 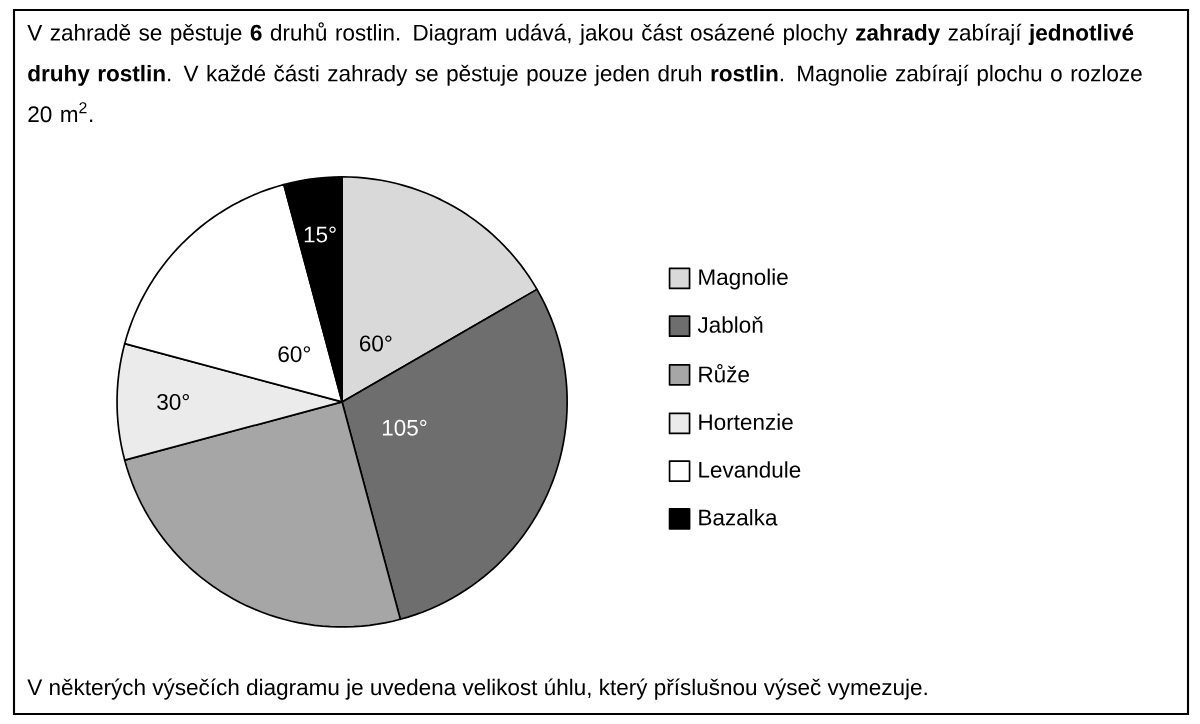 What do you see at coordinates (730, 324) in the screenshot?
I see `legend-label: Jabloň` at bounding box center [730, 324].